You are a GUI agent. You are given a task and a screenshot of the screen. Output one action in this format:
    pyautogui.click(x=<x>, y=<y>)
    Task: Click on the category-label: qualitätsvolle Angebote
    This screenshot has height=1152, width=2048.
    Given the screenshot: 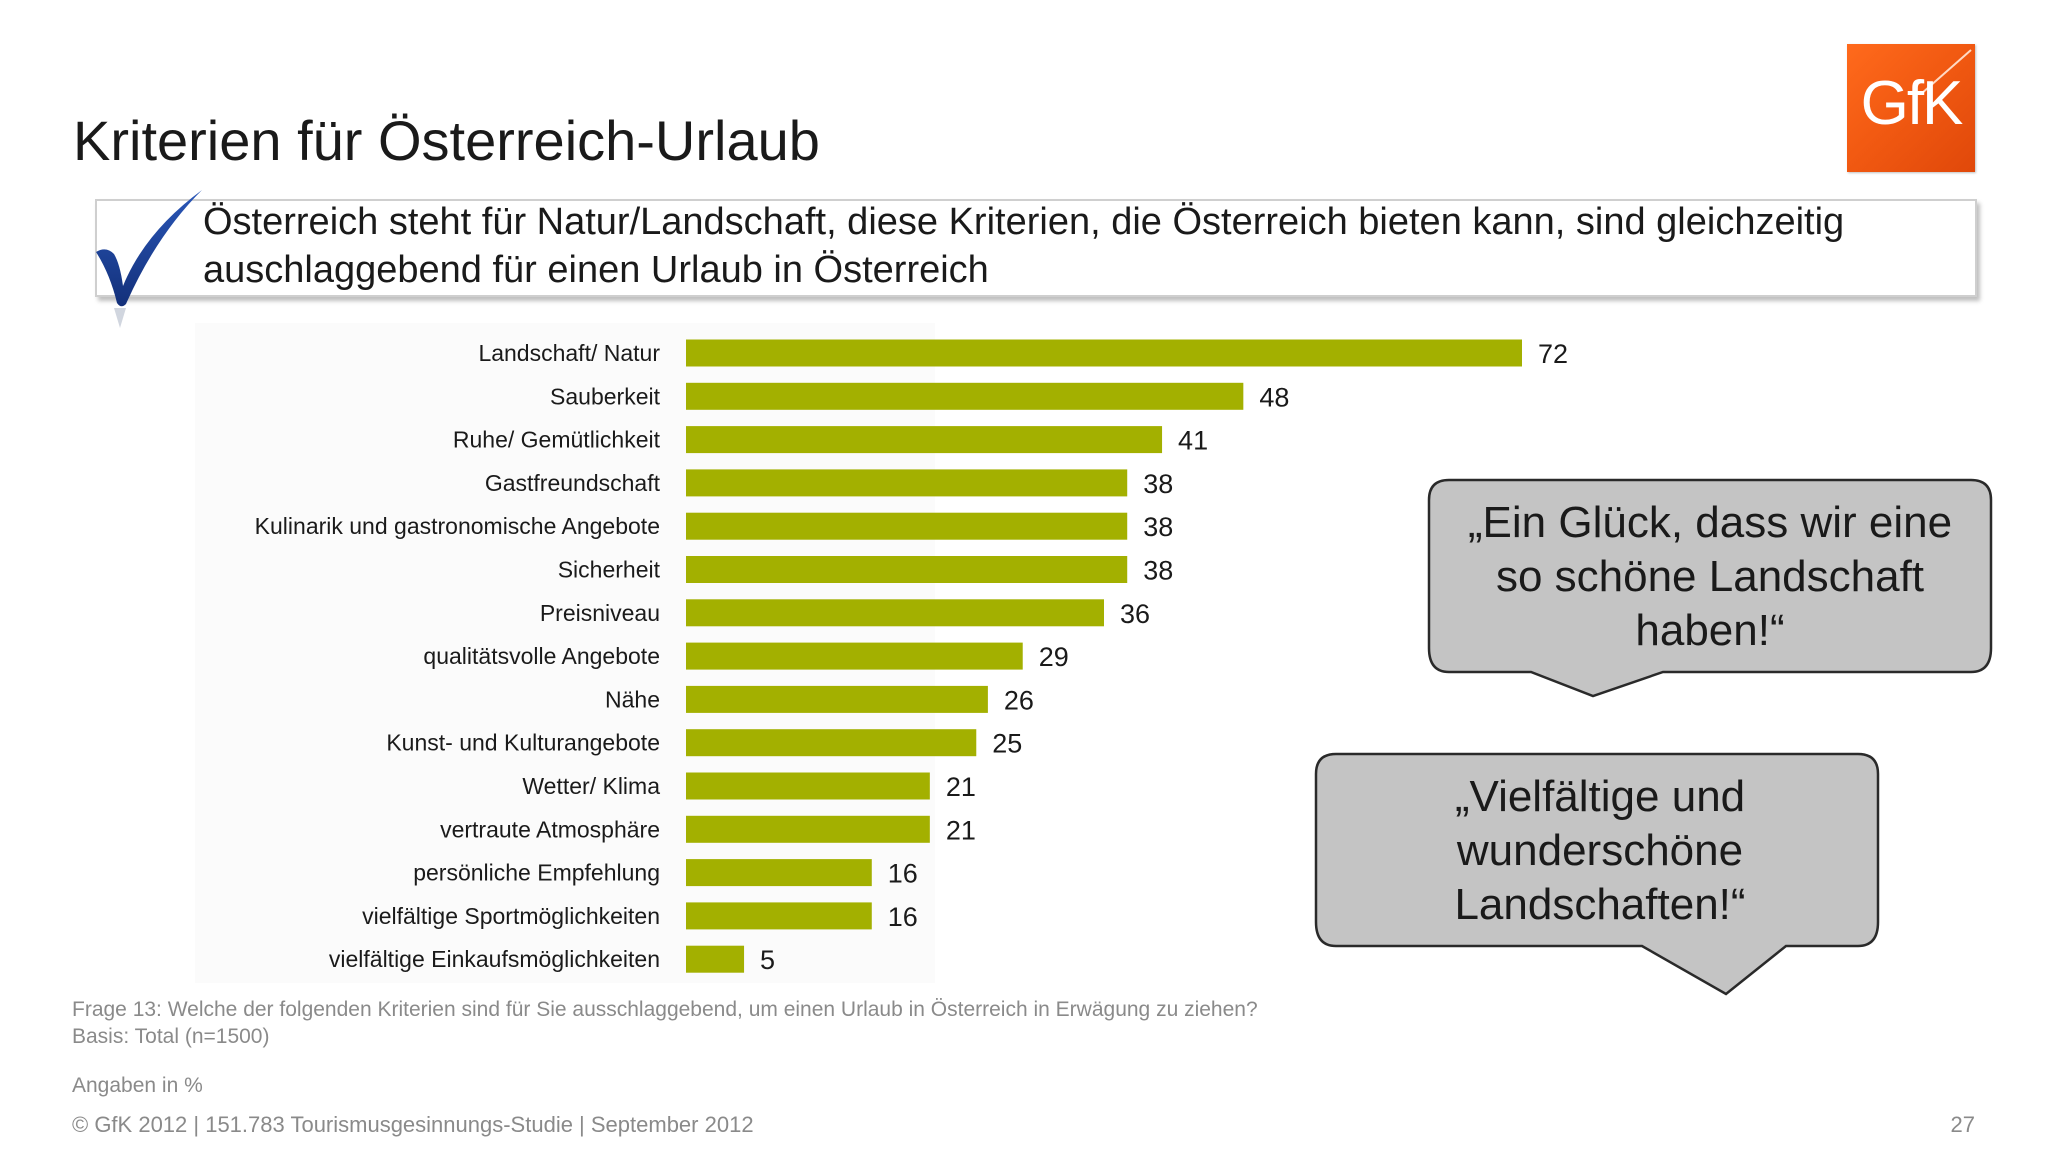 What is the action you would take?
    pyautogui.click(x=541, y=656)
    